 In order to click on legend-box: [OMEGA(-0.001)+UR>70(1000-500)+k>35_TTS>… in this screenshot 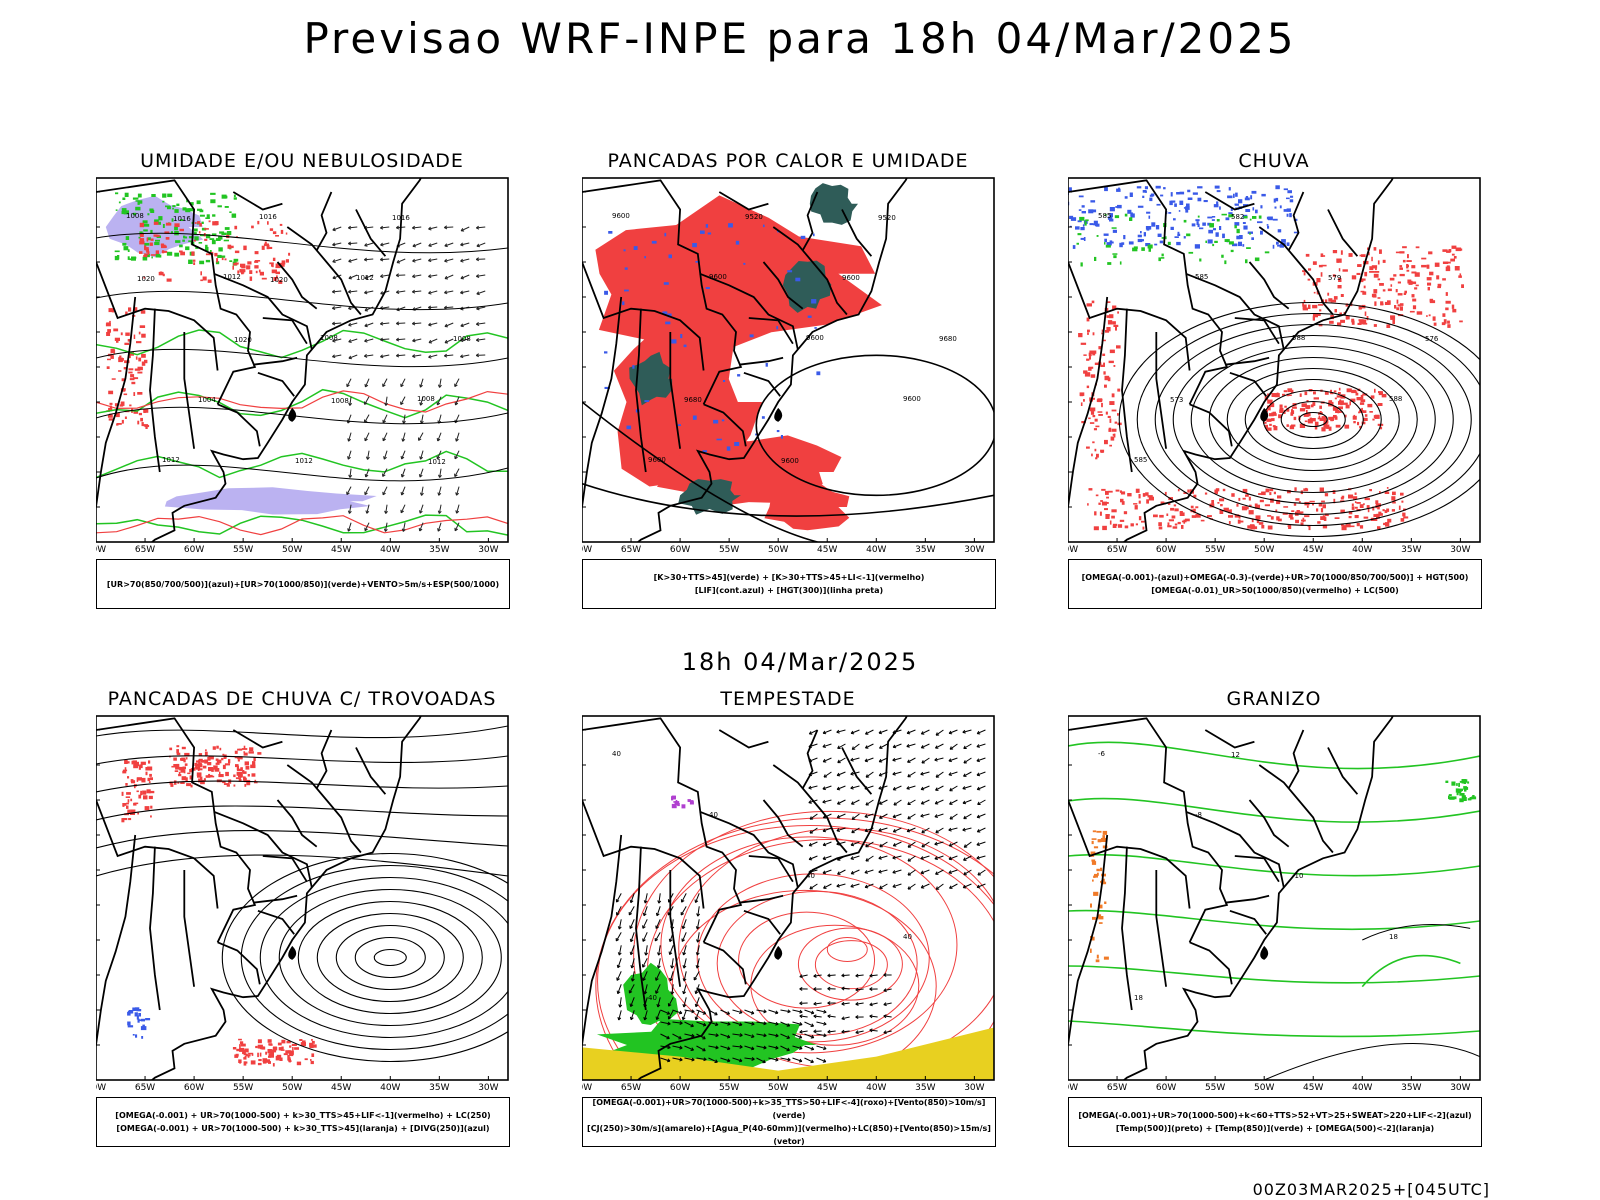, I will do `click(789, 1122)`.